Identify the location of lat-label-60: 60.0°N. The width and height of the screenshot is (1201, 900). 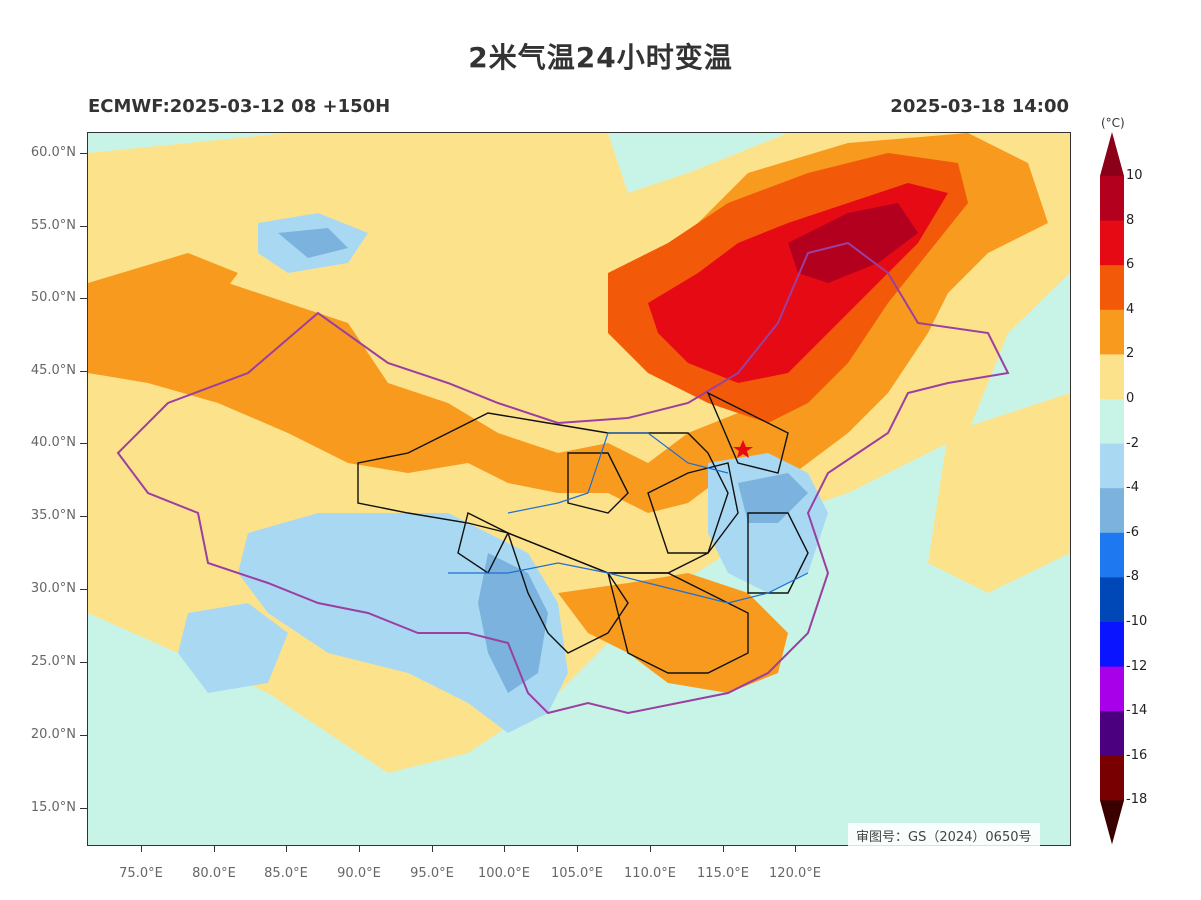
(53, 152).